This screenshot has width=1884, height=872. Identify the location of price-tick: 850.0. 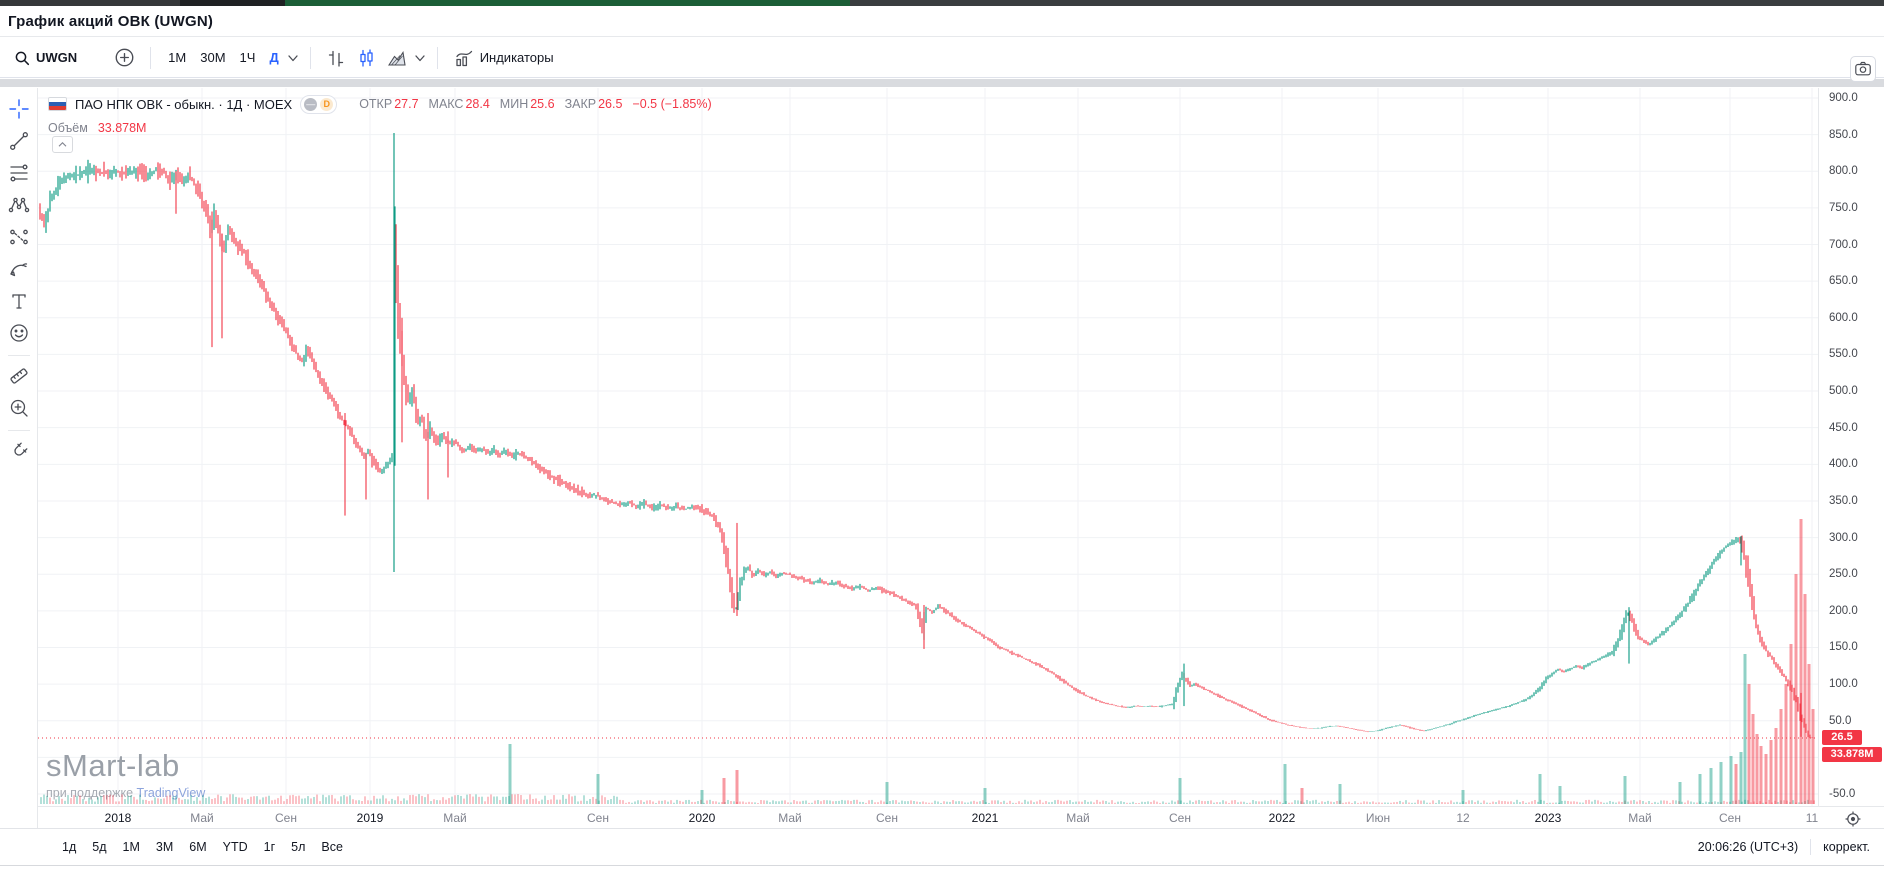
(1843, 134).